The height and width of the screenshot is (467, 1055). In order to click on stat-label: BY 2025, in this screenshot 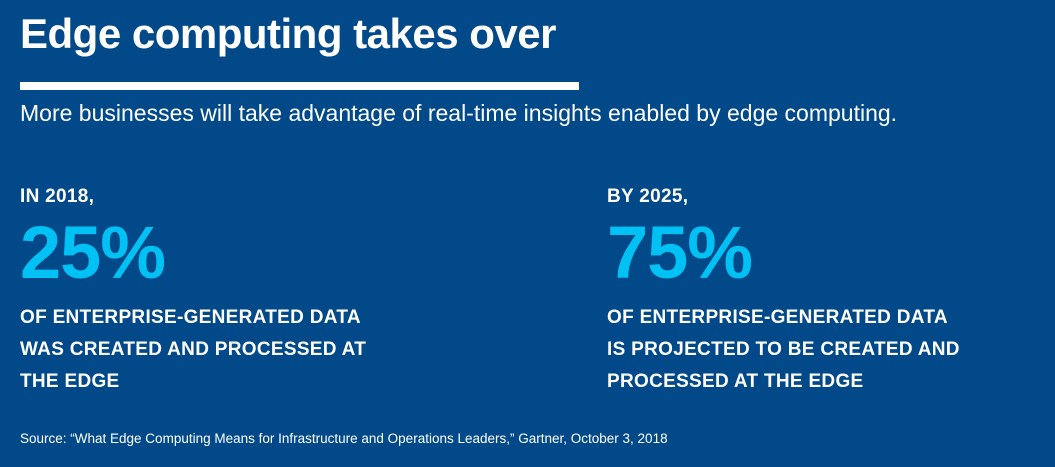, I will do `click(648, 196)`.